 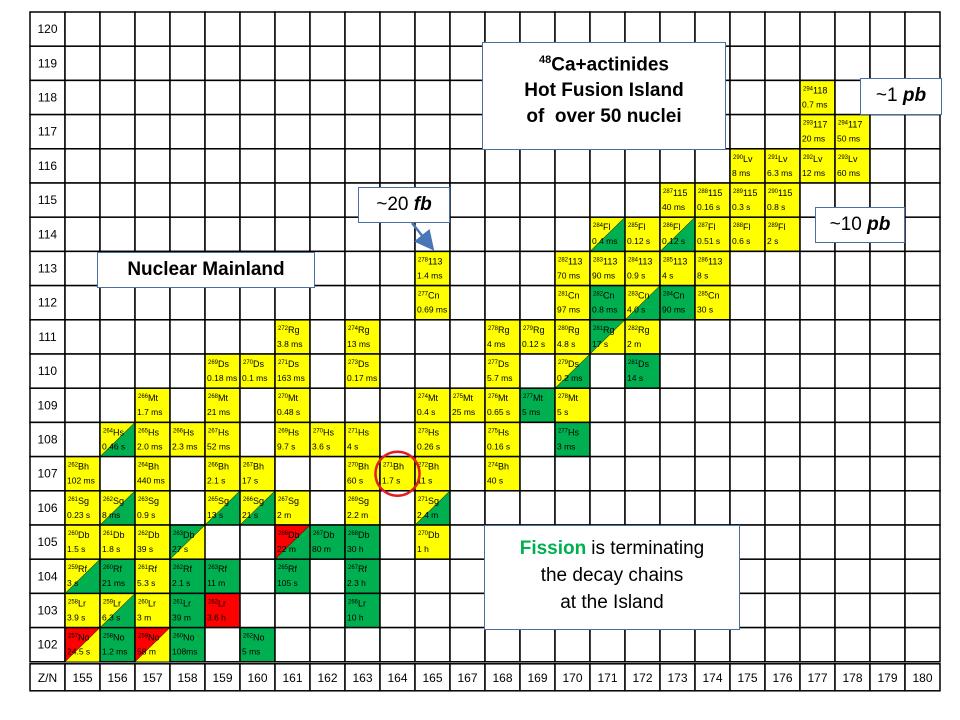 What do you see at coordinates (145, 549) in the screenshot?
I see `half-life: 39 s` at bounding box center [145, 549].